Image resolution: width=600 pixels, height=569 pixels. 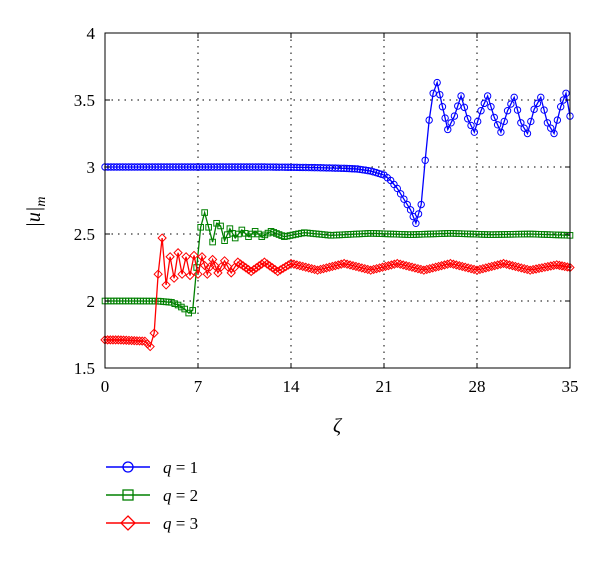 What do you see at coordinates (128, 467) in the screenshot?
I see `legend-marker-circle` at bounding box center [128, 467].